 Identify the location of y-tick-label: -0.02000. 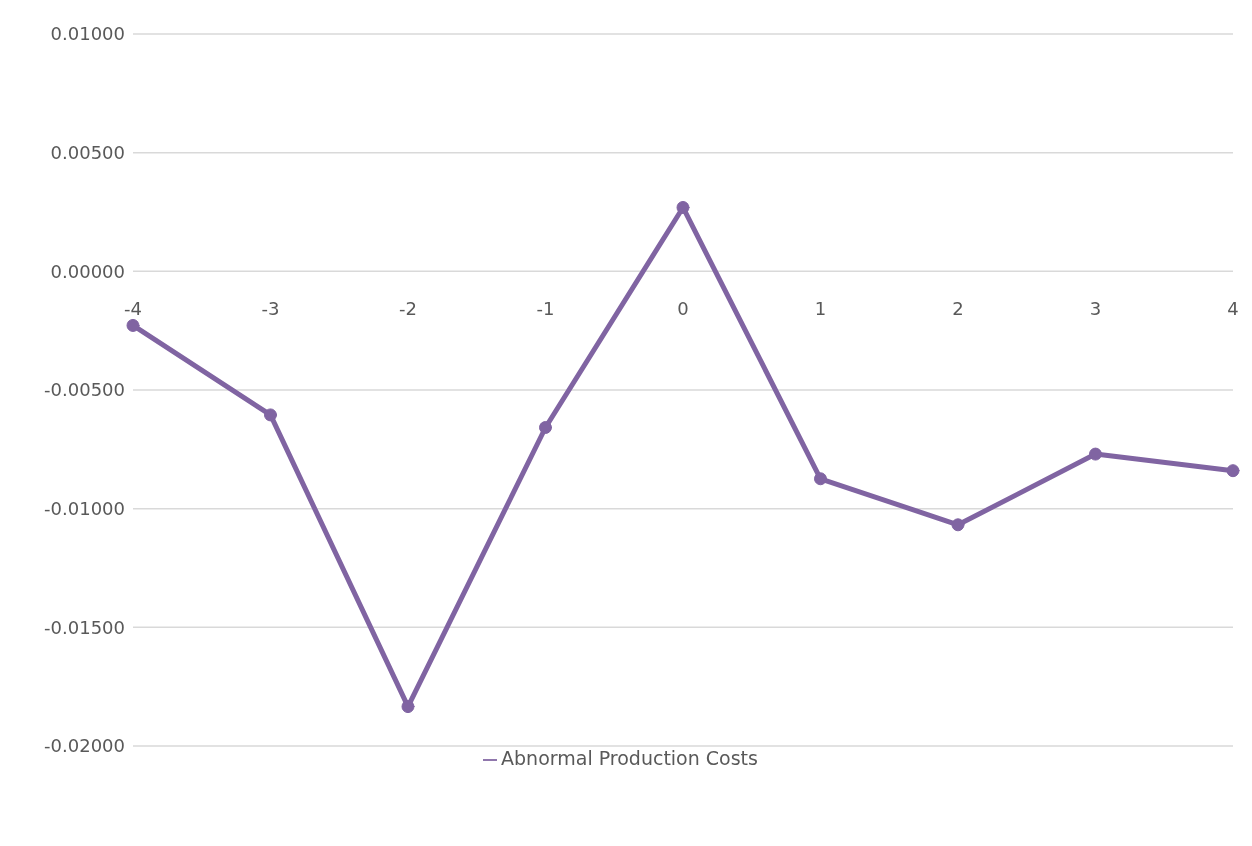
(84, 746).